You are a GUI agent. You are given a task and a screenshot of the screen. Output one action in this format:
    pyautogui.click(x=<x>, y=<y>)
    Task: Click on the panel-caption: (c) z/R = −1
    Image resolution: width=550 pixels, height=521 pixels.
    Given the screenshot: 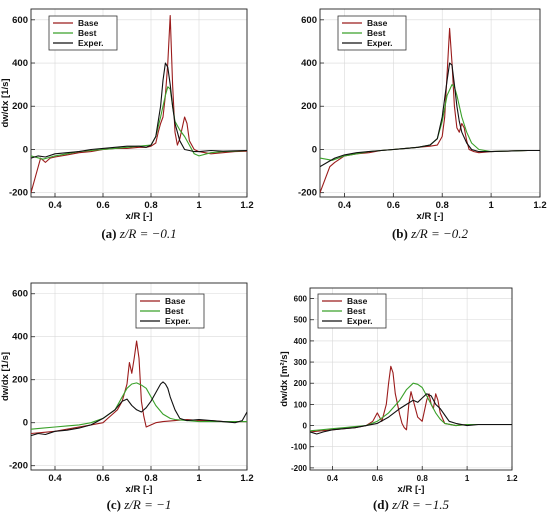 What is the action you would take?
    pyautogui.click(x=139, y=504)
    